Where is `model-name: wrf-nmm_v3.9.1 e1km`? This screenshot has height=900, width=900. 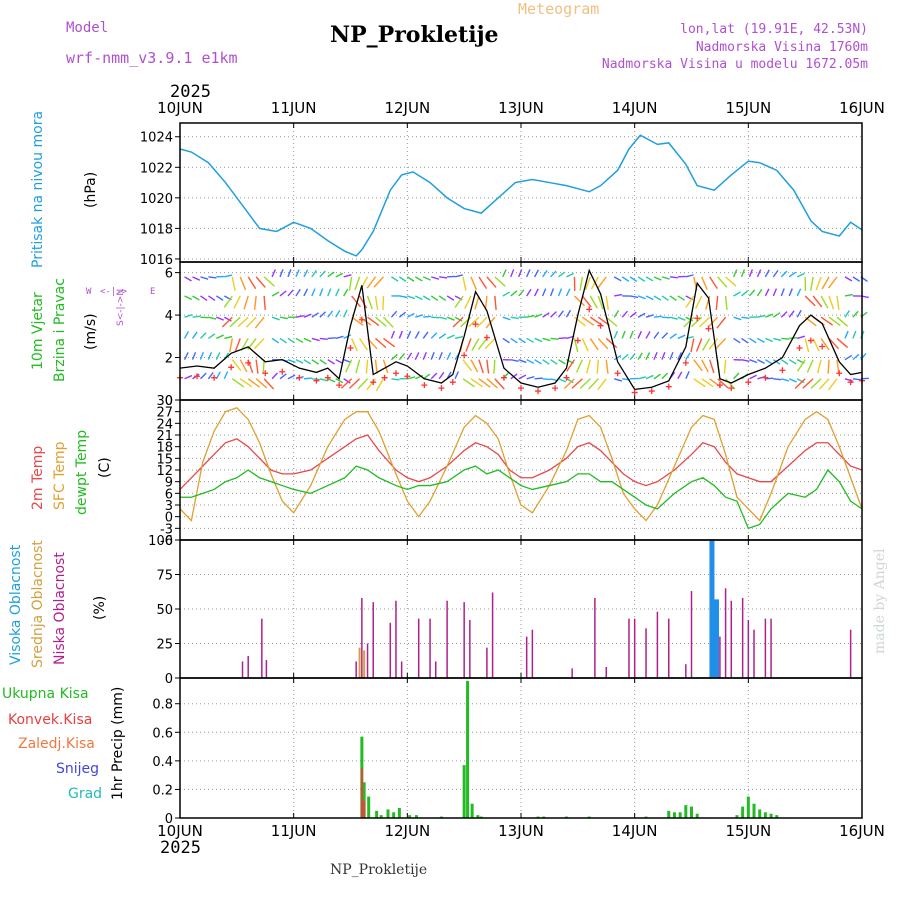 model-name: wrf-nmm_v3.9.1 e1km is located at coordinates (152, 58).